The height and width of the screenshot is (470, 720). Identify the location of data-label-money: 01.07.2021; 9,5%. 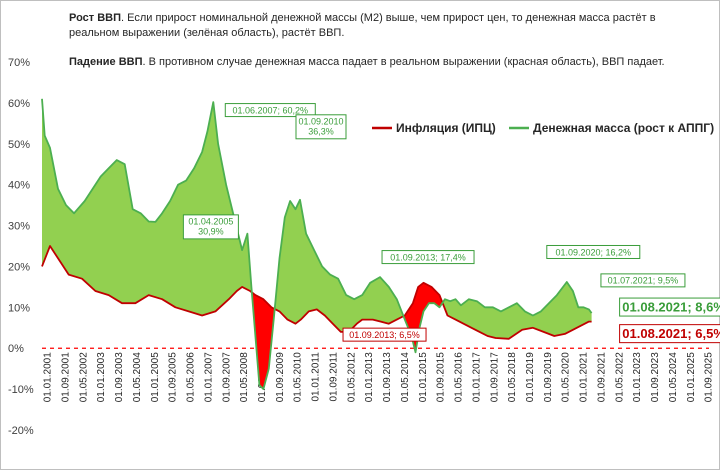
(643, 280).